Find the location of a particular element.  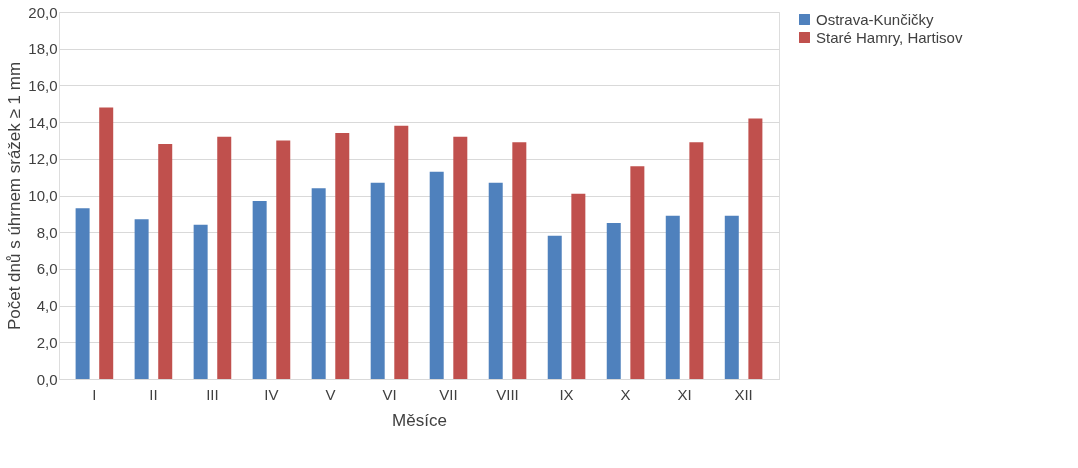

y-tick-label: 14,0 is located at coordinates (43, 122).